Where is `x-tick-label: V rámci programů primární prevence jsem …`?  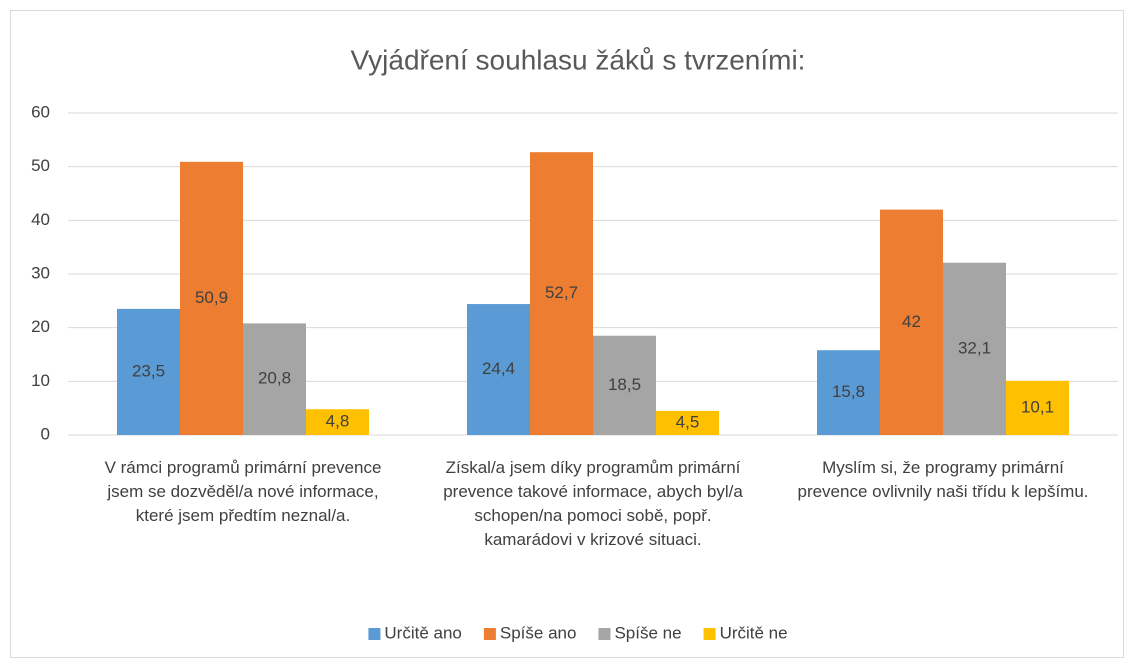 x-tick-label: V rámci programů primární prevence jsem … is located at coordinates (243, 491).